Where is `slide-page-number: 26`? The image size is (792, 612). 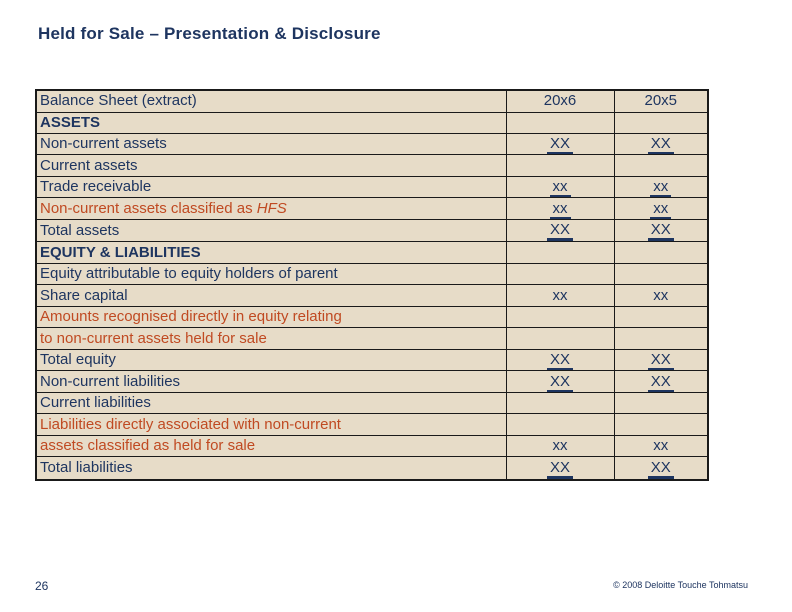
slide-page-number: 26 is located at coordinates (42, 586).